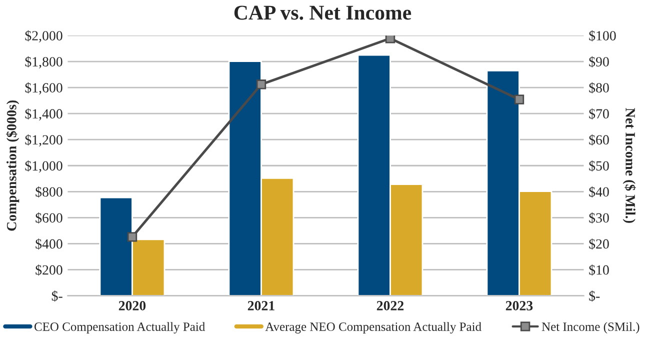 This screenshot has width=645, height=338. Describe the element at coordinates (49, 218) in the screenshot. I see `y-tick-label: $600` at that location.